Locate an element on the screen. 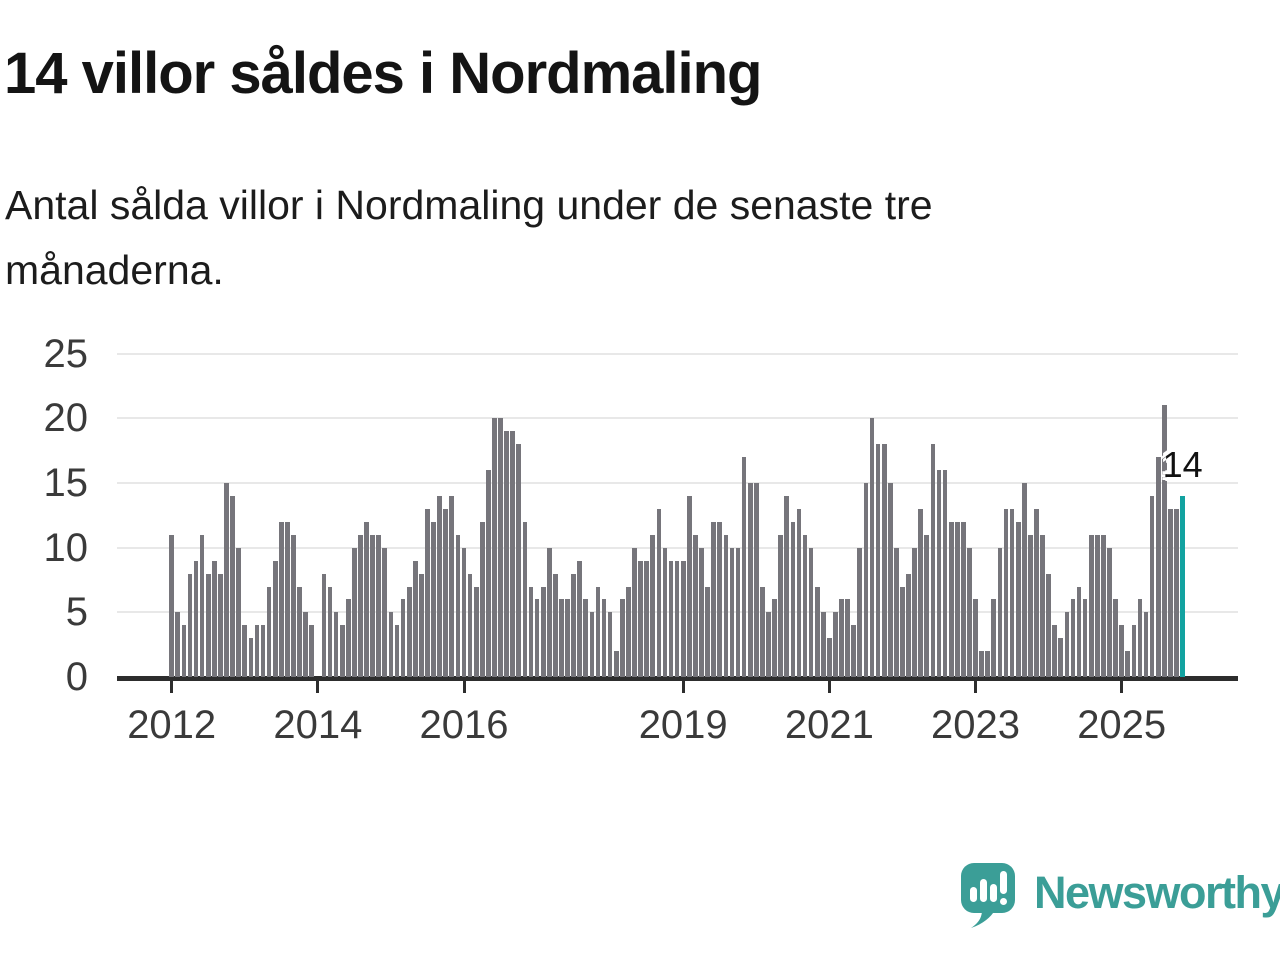 This screenshot has height=960, width=1280. x-axis-label: 2014 is located at coordinates (318, 725).